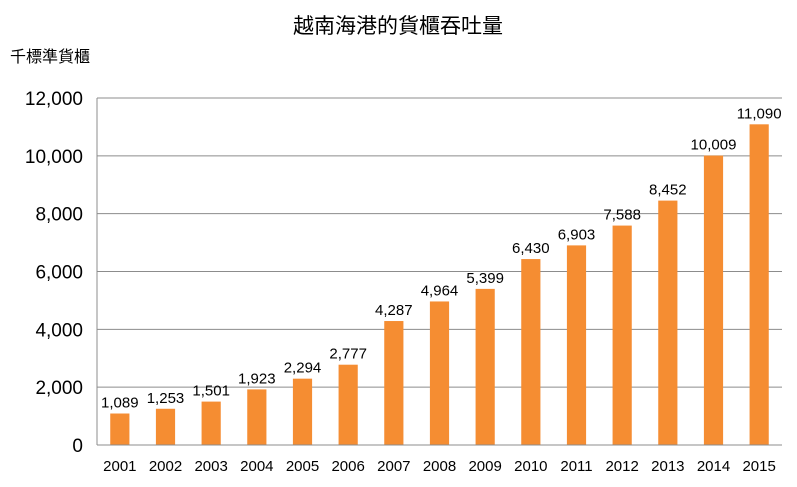 The width and height of the screenshot is (797, 487). What do you see at coordinates (166, 398) in the screenshot?
I see `value-label: 1,253` at bounding box center [166, 398].